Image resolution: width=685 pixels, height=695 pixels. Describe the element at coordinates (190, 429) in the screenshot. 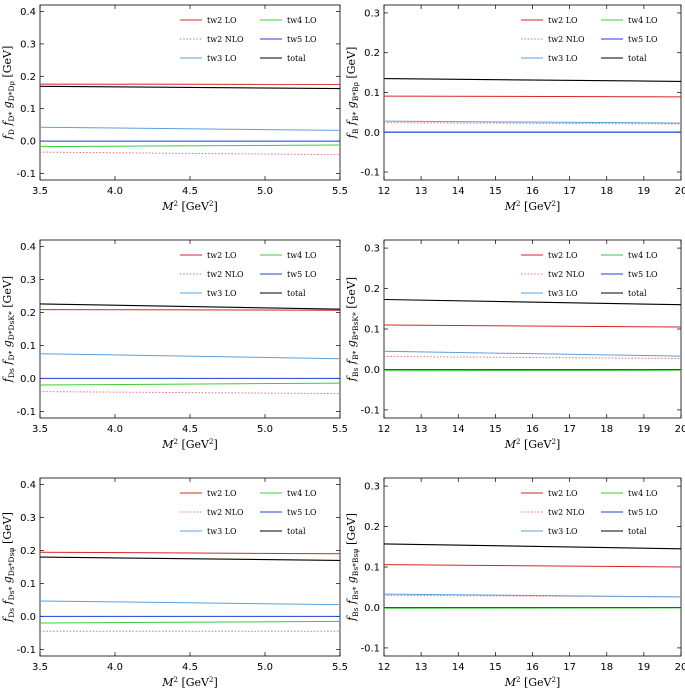

I see `x-tick-label: 4.5` at that location.